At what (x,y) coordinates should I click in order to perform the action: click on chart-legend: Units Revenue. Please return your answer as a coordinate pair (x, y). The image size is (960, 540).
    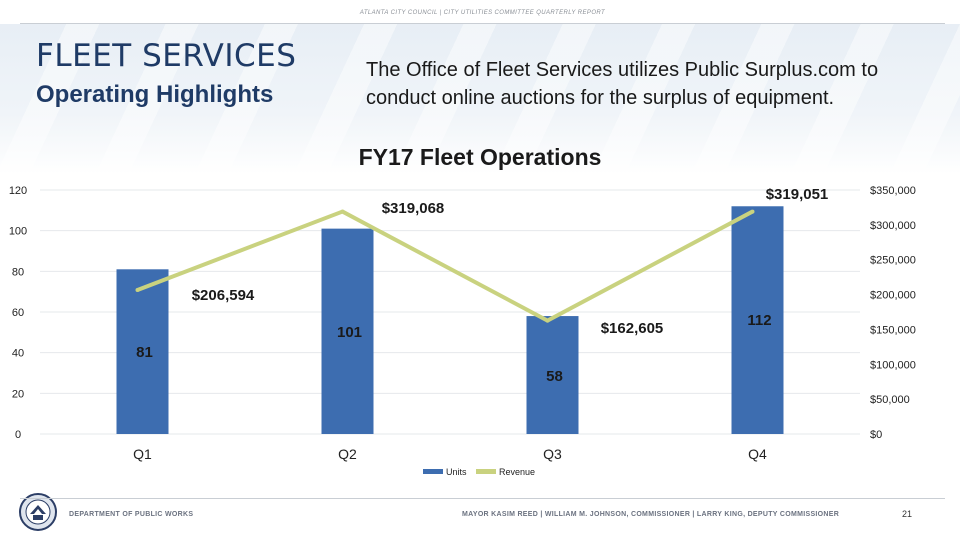
    Looking at the image, I should click on (479, 472).